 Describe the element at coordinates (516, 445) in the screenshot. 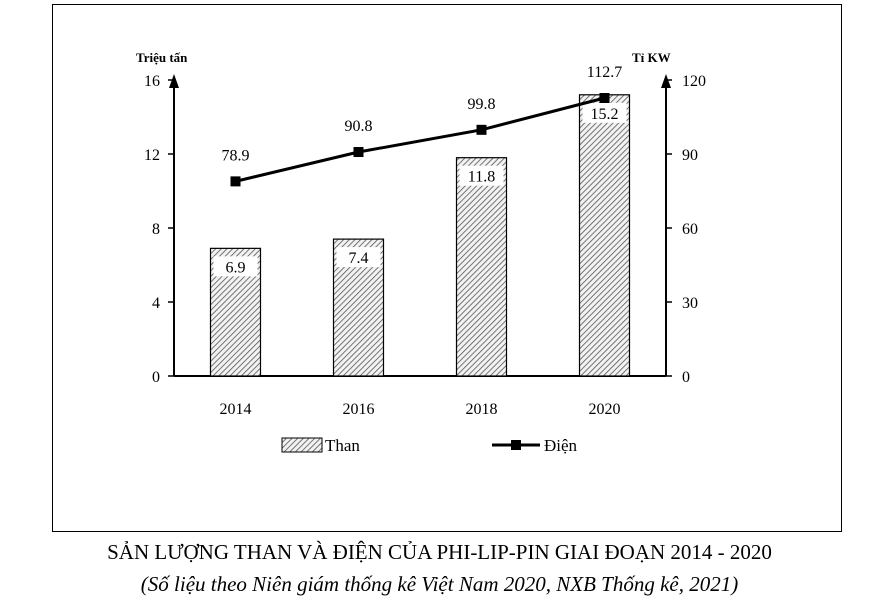

I see `legend-dien-marker` at that location.